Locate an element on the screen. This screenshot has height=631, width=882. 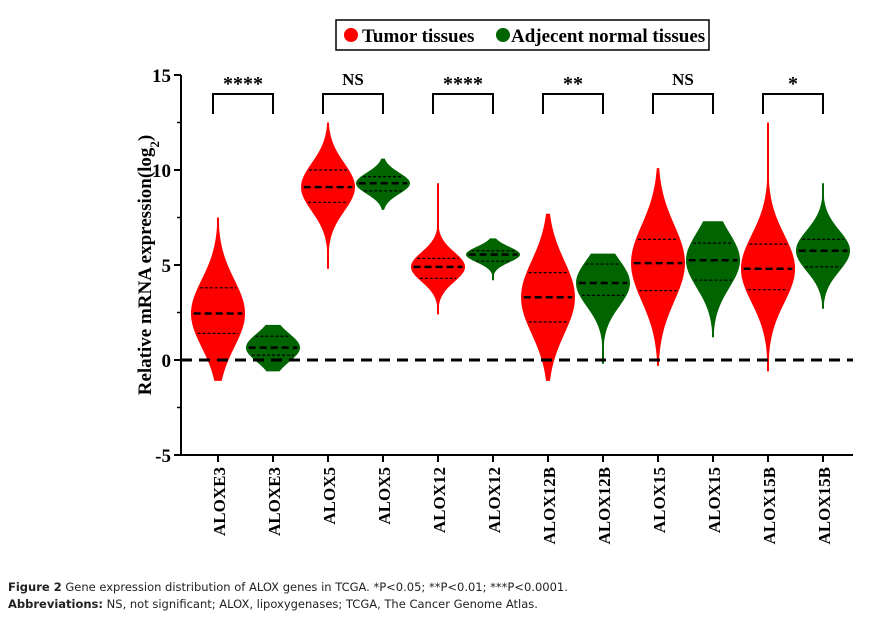
y-axis-label-main: Relative mRNA expression(log is located at coordinates (145, 271).